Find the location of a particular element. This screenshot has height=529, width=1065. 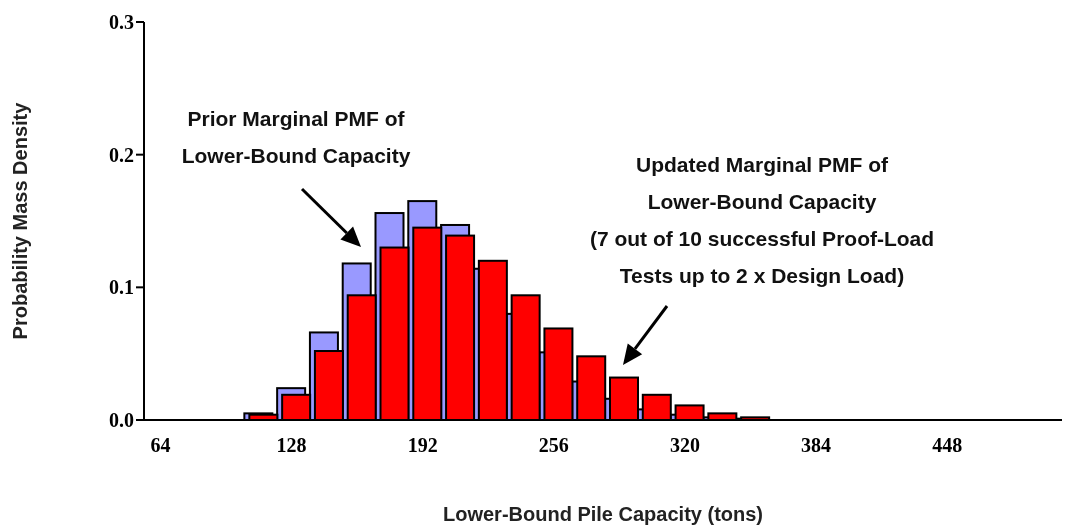

x-tick-label: 320 is located at coordinates (684, 445).